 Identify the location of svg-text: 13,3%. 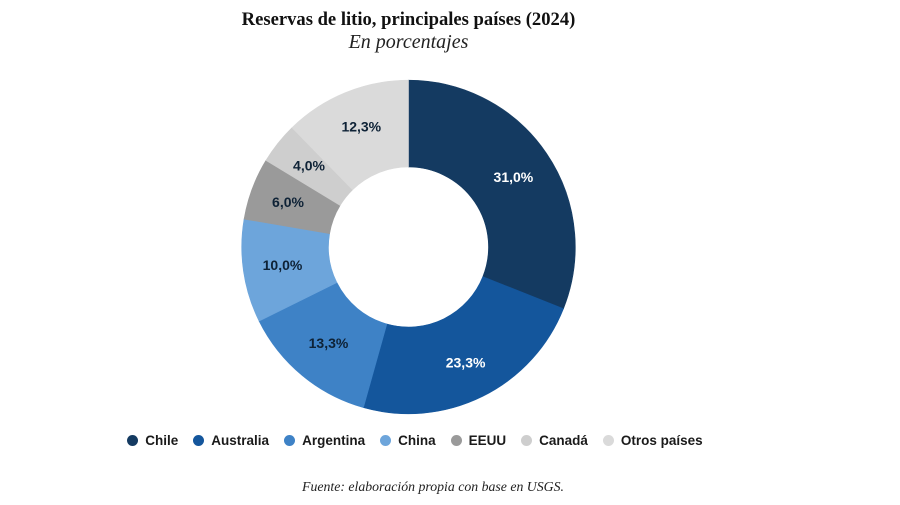
(329, 343).